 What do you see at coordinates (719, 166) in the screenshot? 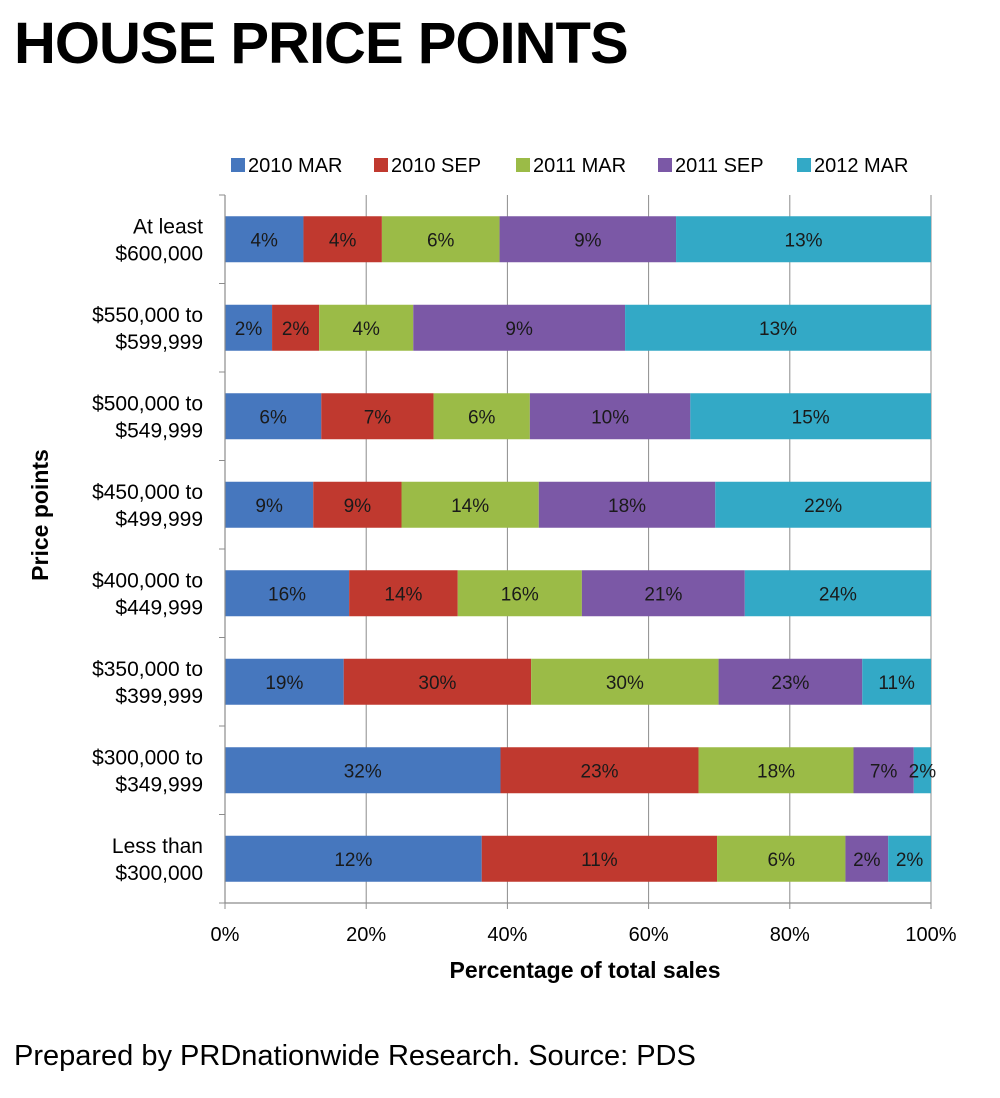
I see `legend-label: 2011 SEP` at bounding box center [719, 166].